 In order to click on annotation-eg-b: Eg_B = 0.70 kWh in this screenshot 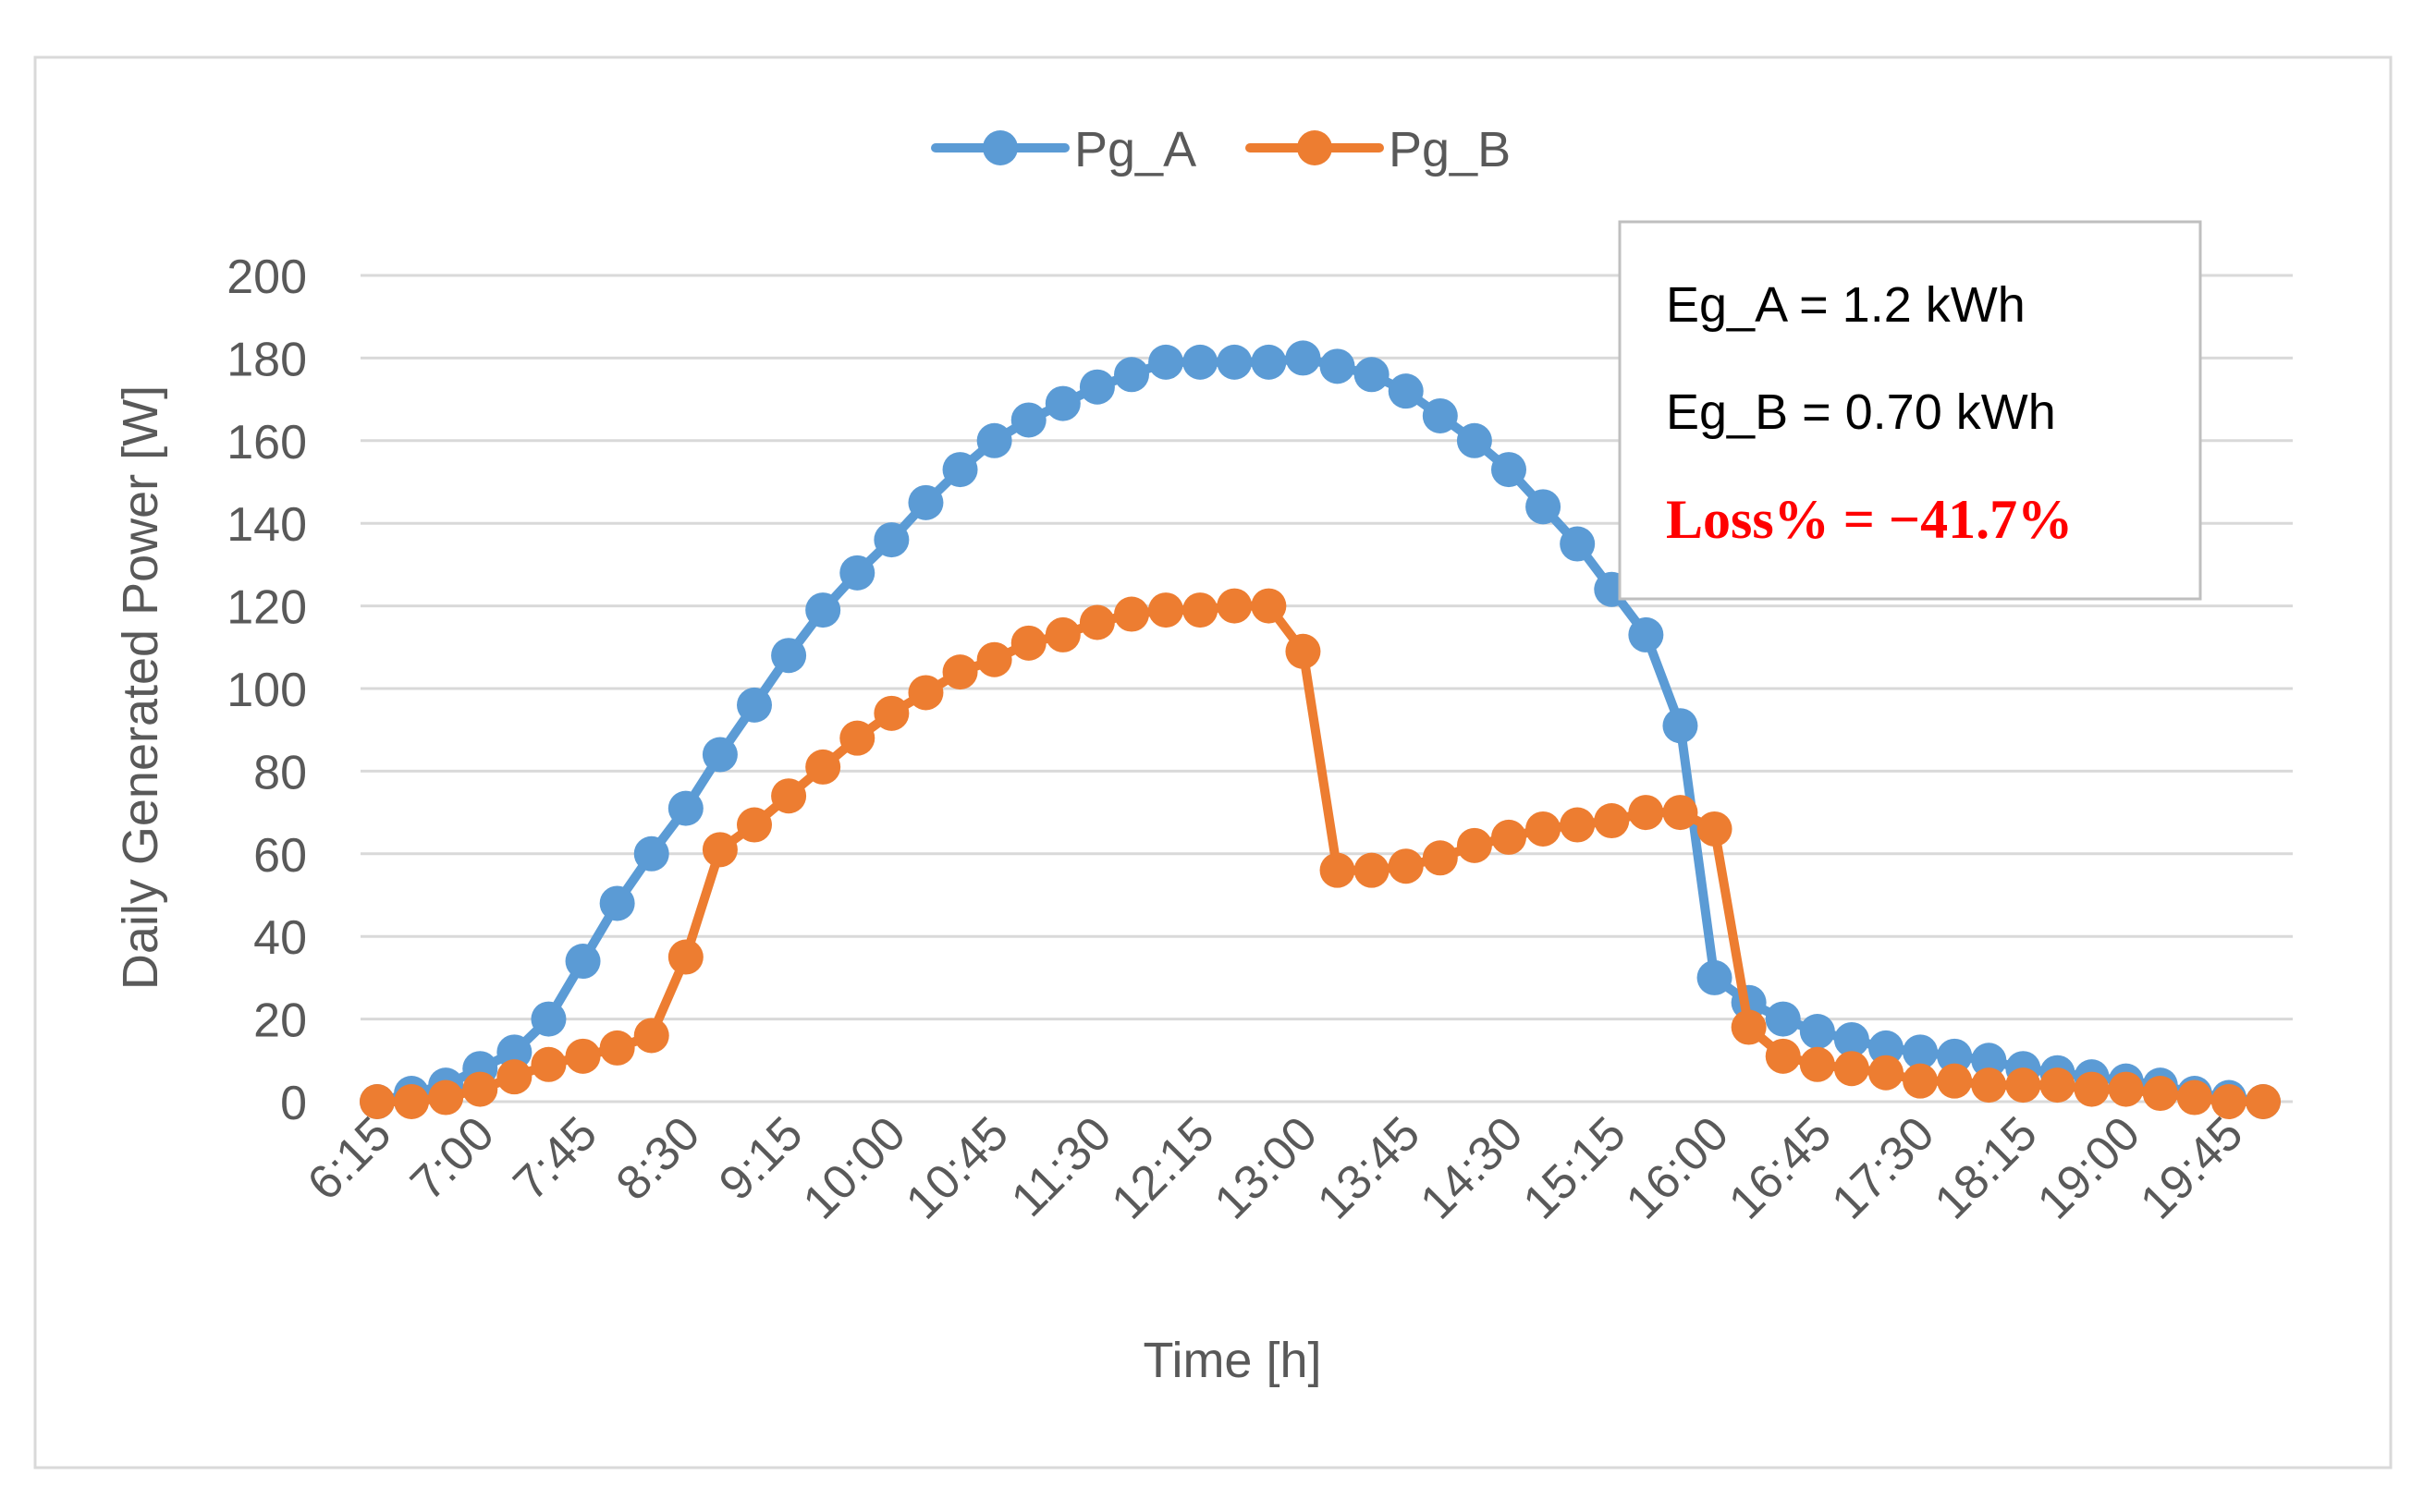, I will do `click(1861, 412)`.